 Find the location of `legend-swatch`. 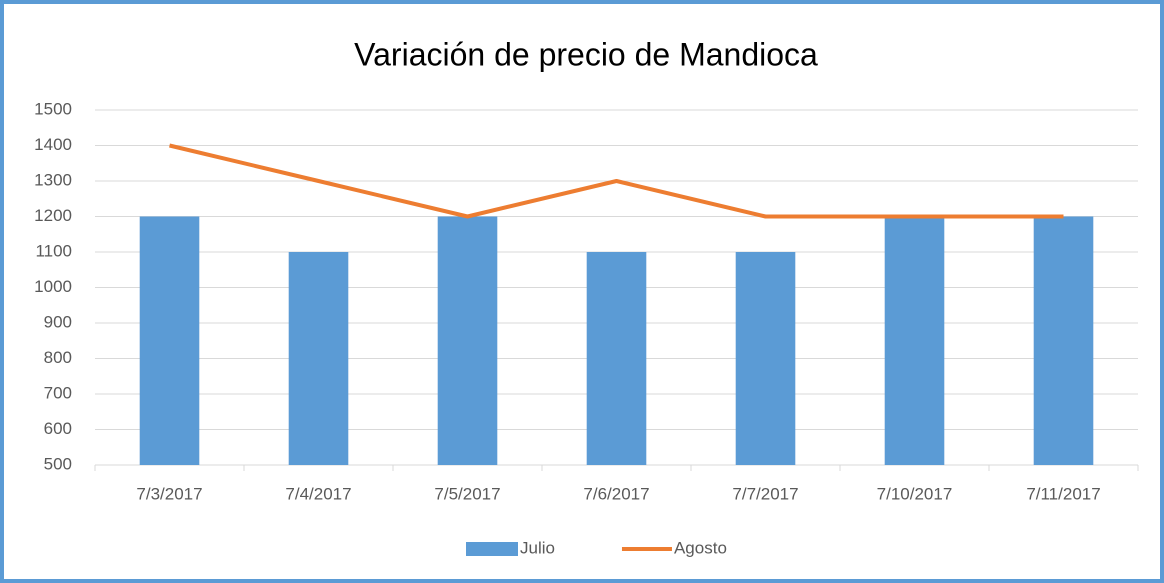

legend-swatch is located at coordinates (492, 549).